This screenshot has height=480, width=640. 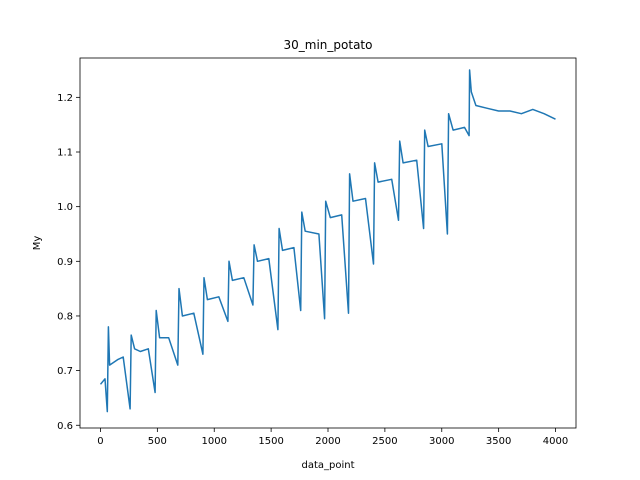 I want to click on y-axis-ticks: 0.6 0.7 0.8 0.9 1.0 1.1 1.2, so click(x=68, y=262).